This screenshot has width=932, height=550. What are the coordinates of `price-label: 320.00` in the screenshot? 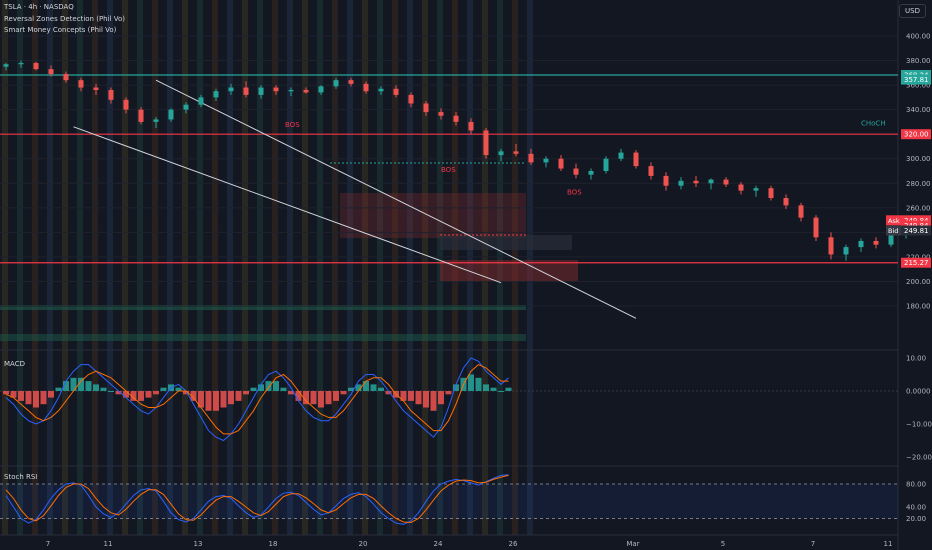 It's located at (916, 135).